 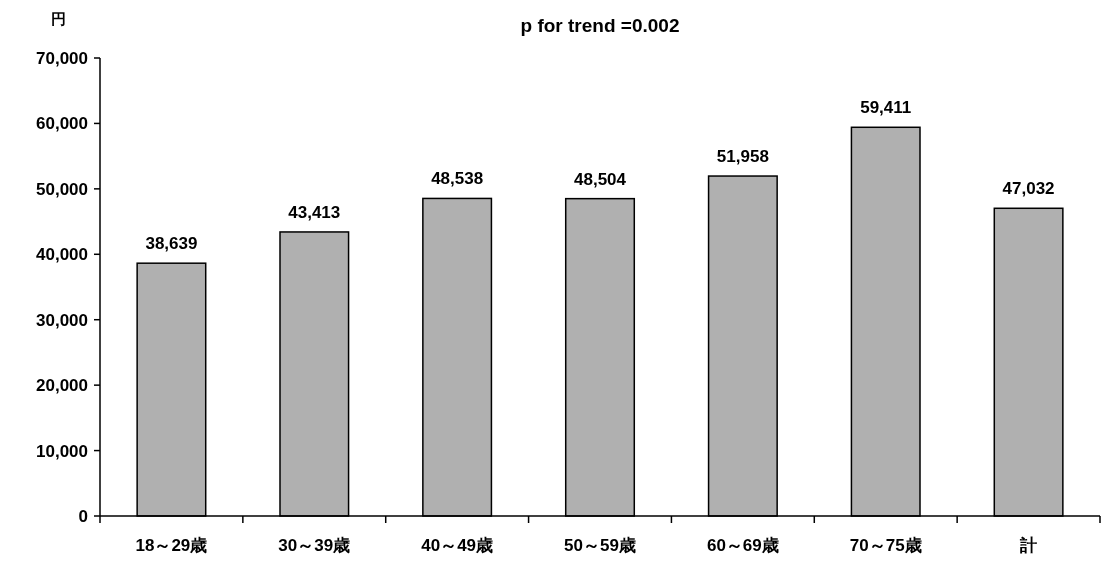 I want to click on x-tick-label: 60～69歳, so click(x=742, y=545).